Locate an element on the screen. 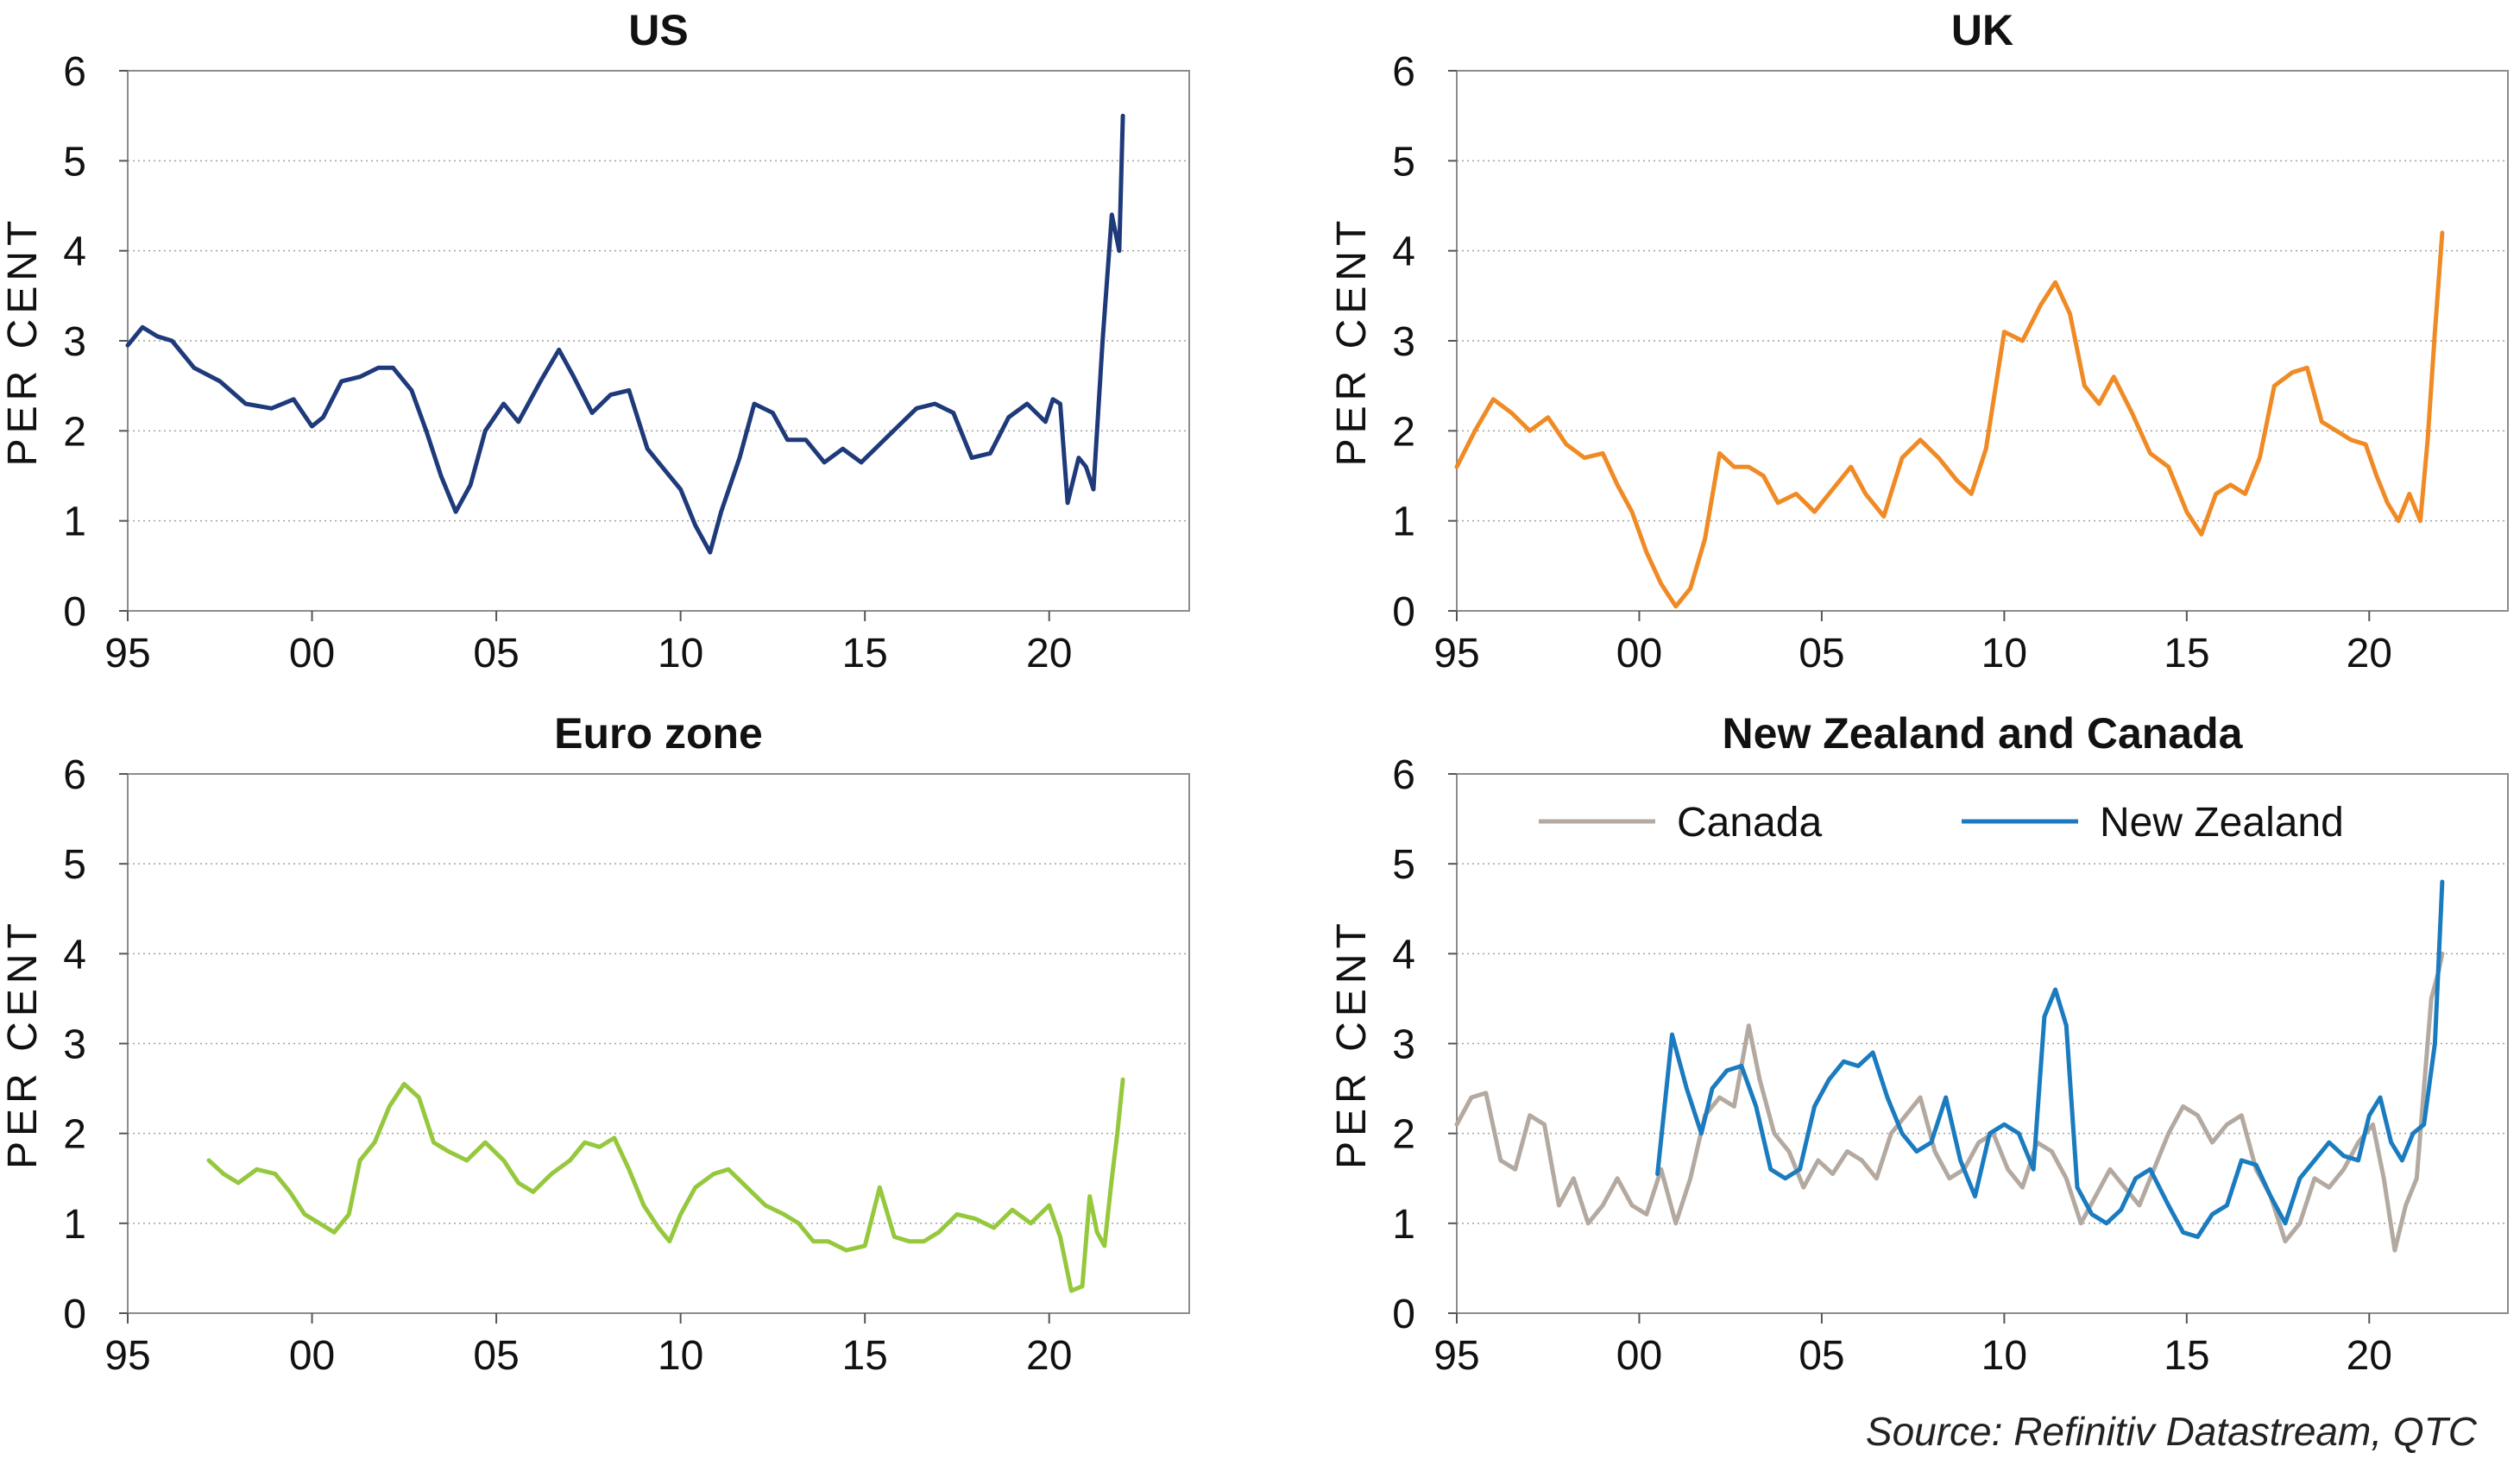  source-note: Source: Refinitiv Datastream, QTC is located at coordinates (2171, 1431).